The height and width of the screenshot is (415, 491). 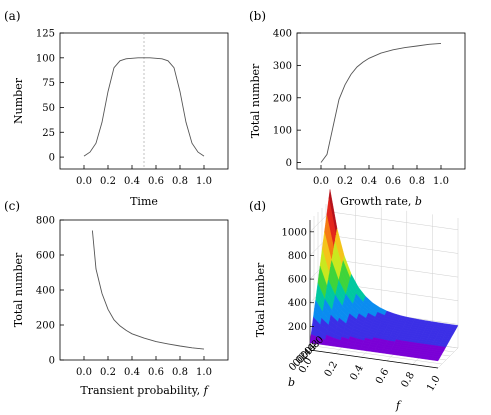 I want to click on panel-c-xlabel-var: f, so click(x=206, y=390).